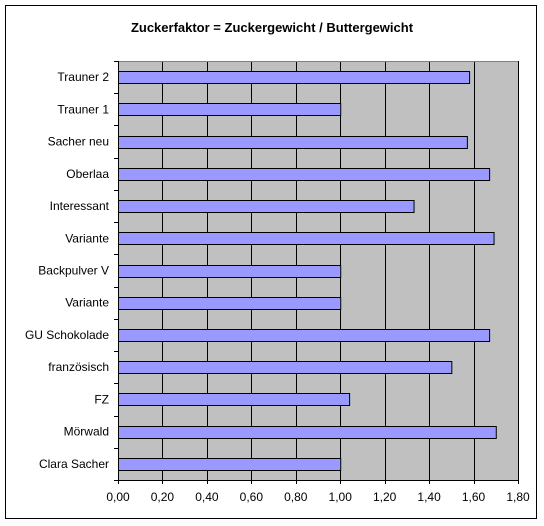  I want to click on x-tick-label: 1,80, so click(518, 497).